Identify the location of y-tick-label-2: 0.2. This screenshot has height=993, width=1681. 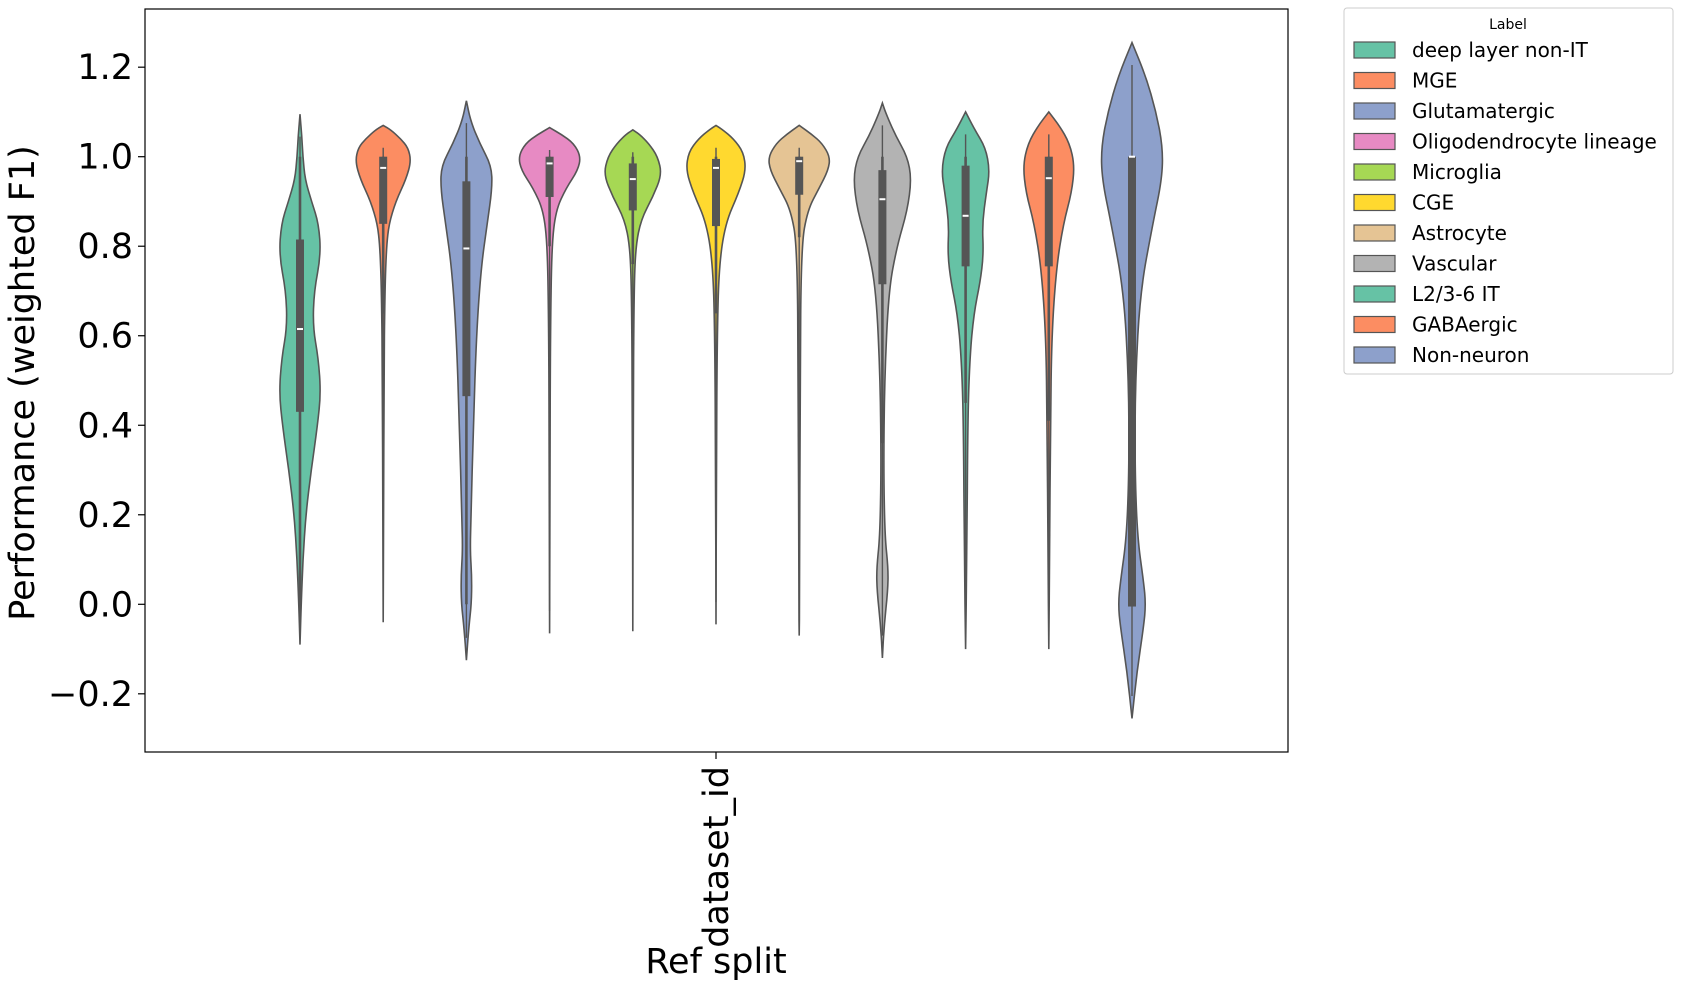
(105, 516).